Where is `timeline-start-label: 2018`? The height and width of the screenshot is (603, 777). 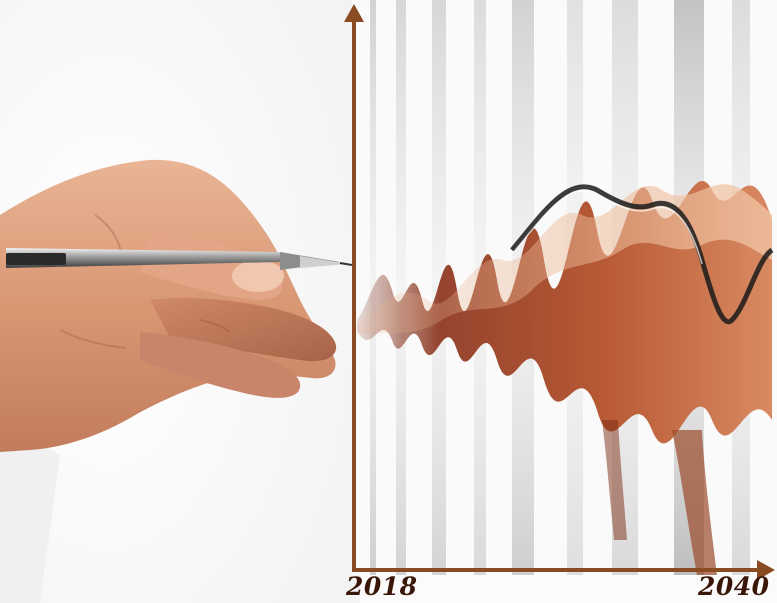 timeline-start-label: 2018 is located at coordinates (382, 586).